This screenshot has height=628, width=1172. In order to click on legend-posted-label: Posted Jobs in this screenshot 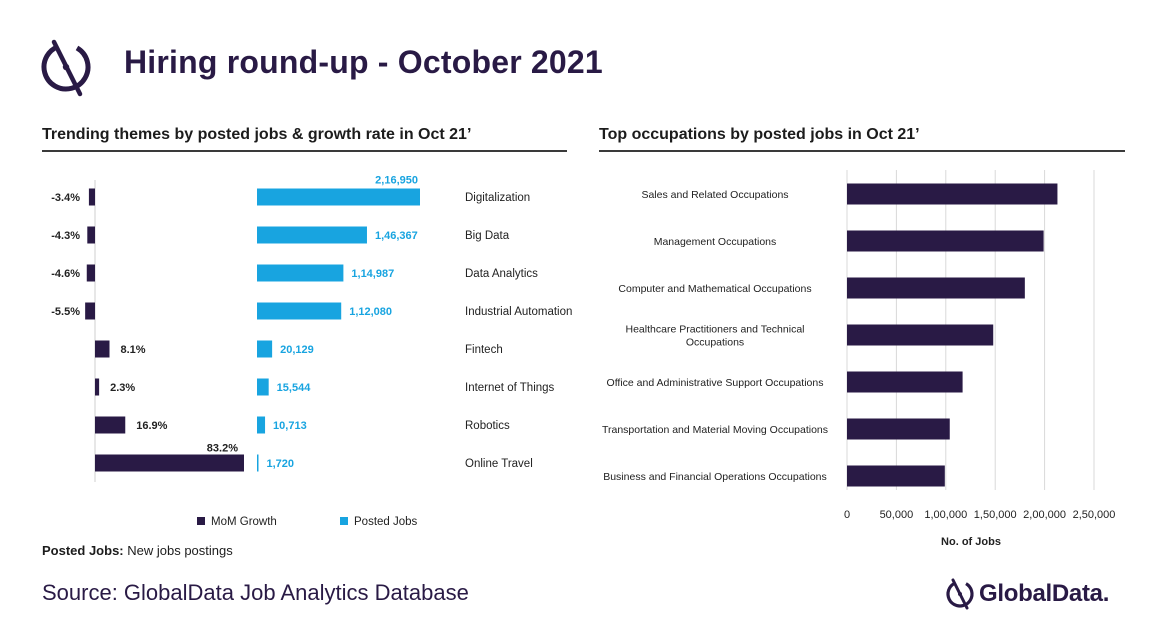, I will do `click(386, 522)`.